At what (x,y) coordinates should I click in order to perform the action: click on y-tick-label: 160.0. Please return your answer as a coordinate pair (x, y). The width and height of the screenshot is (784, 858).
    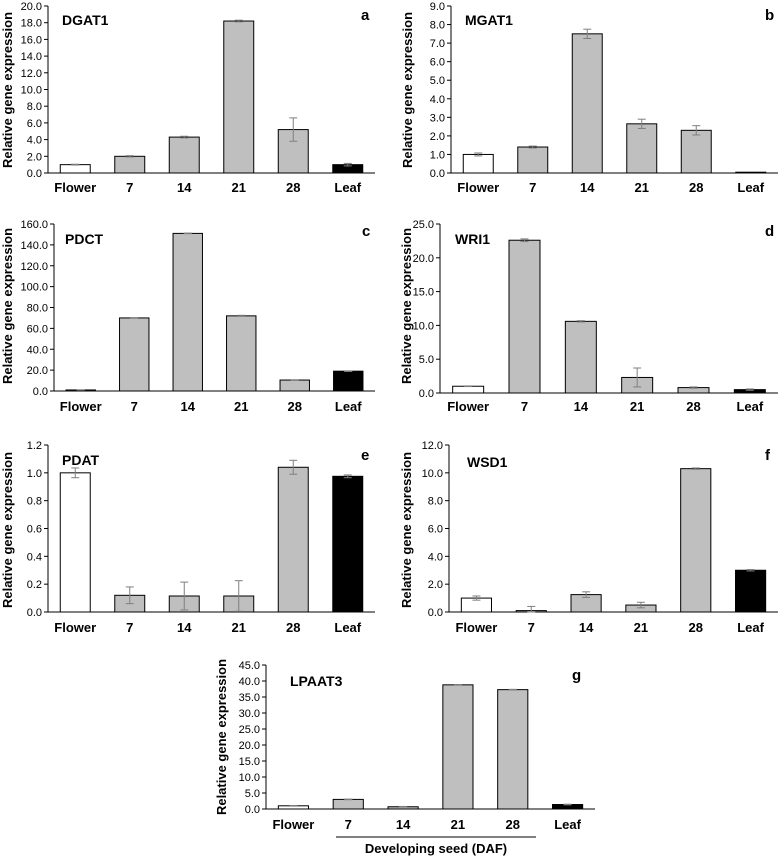
    Looking at the image, I should click on (34, 225).